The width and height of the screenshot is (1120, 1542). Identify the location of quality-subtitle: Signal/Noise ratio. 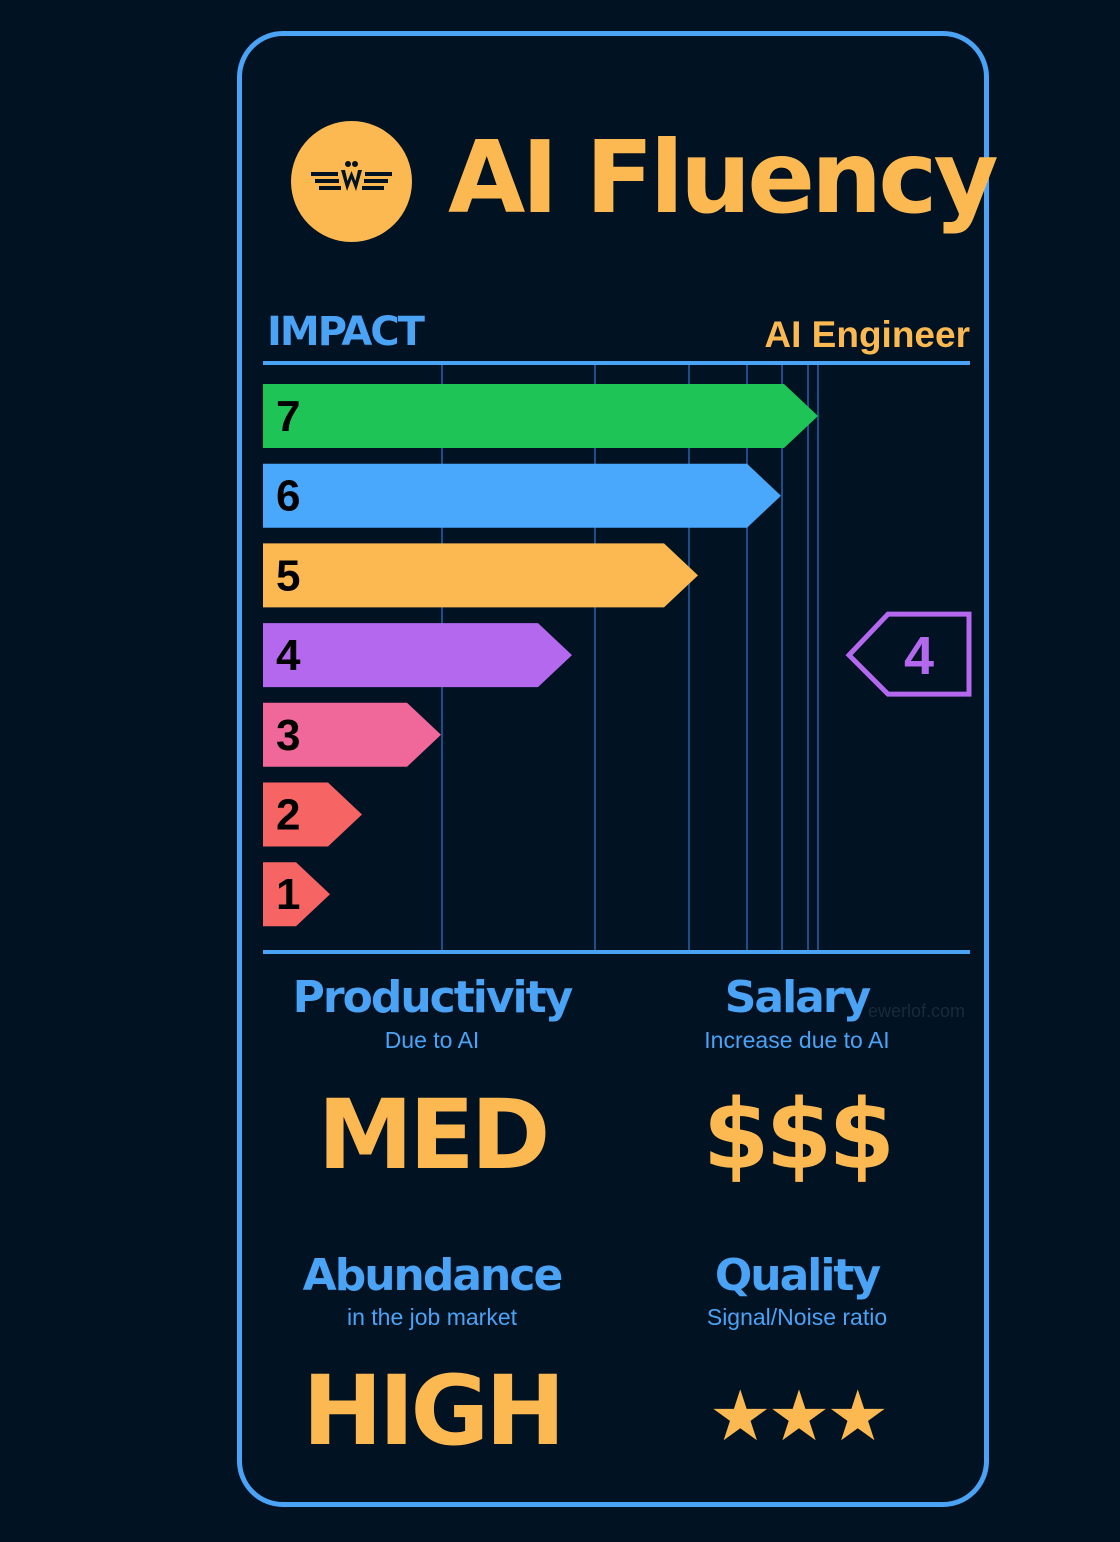
(797, 1317).